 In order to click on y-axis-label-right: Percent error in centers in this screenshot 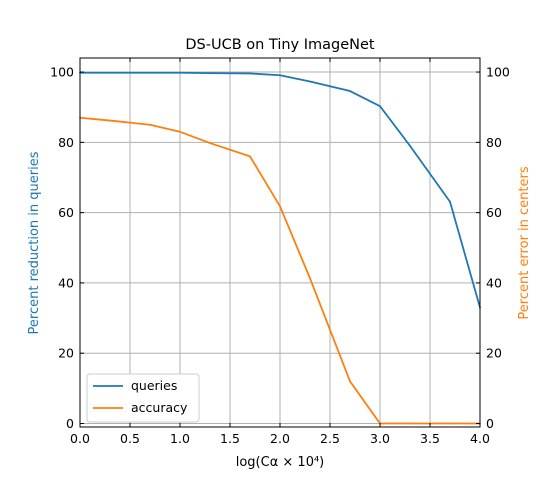, I will do `click(524, 242)`.